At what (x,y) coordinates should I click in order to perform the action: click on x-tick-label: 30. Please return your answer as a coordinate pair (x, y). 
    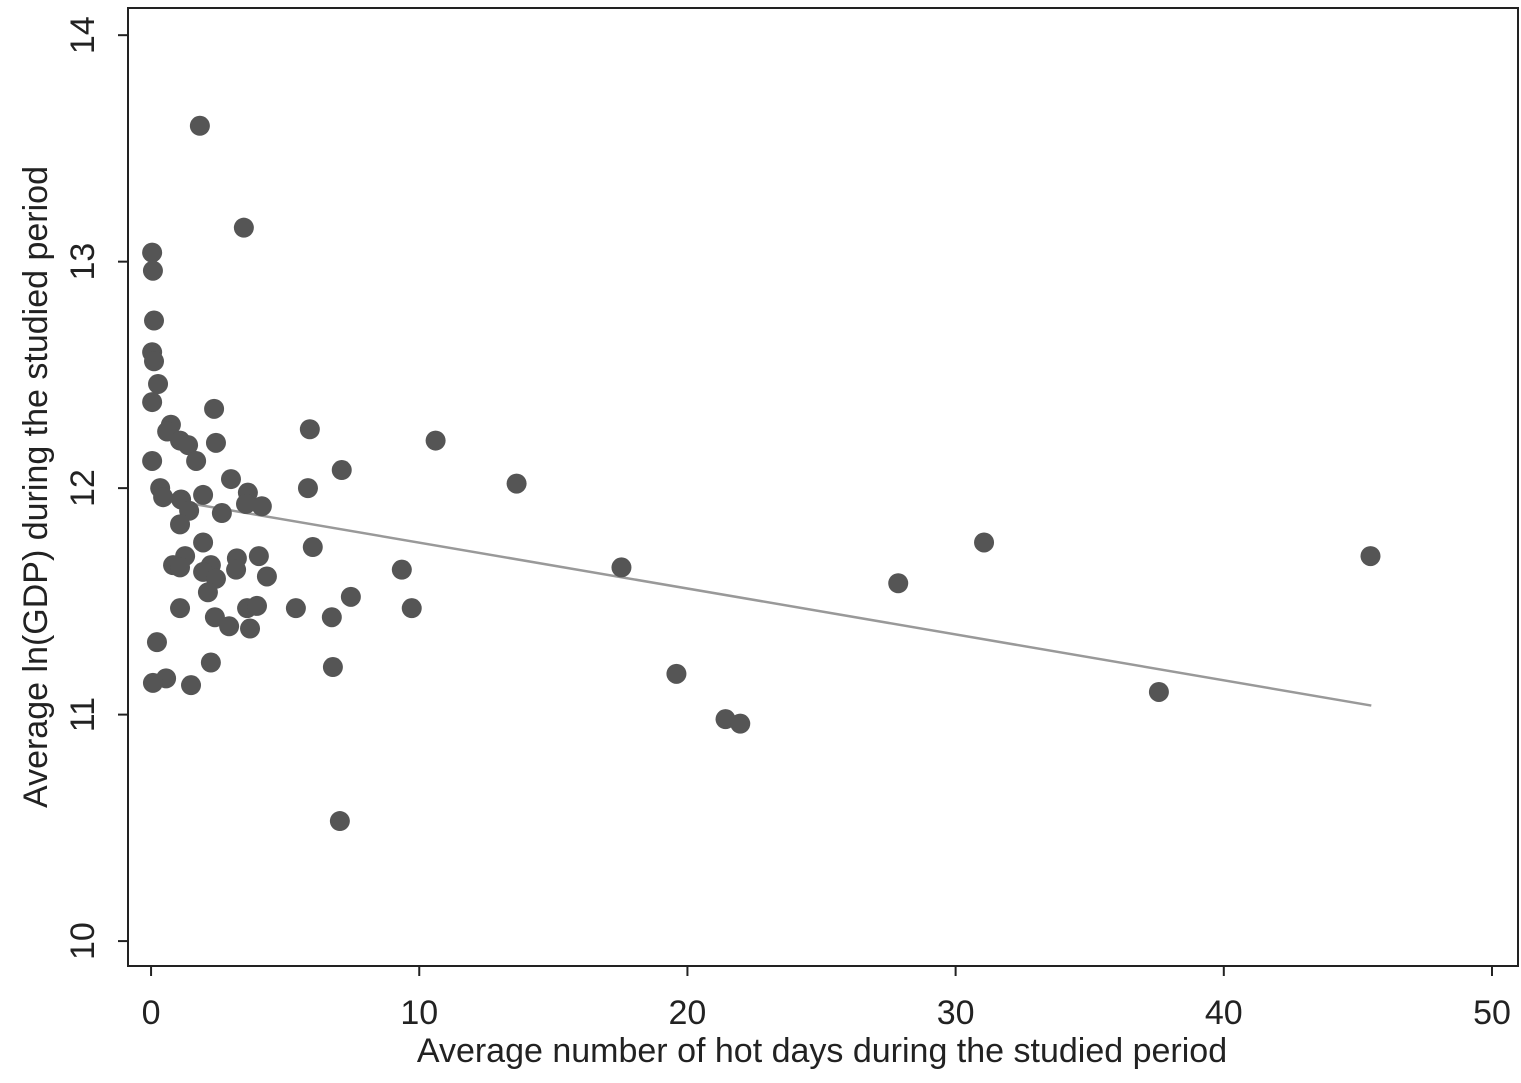
    Looking at the image, I should click on (956, 1013).